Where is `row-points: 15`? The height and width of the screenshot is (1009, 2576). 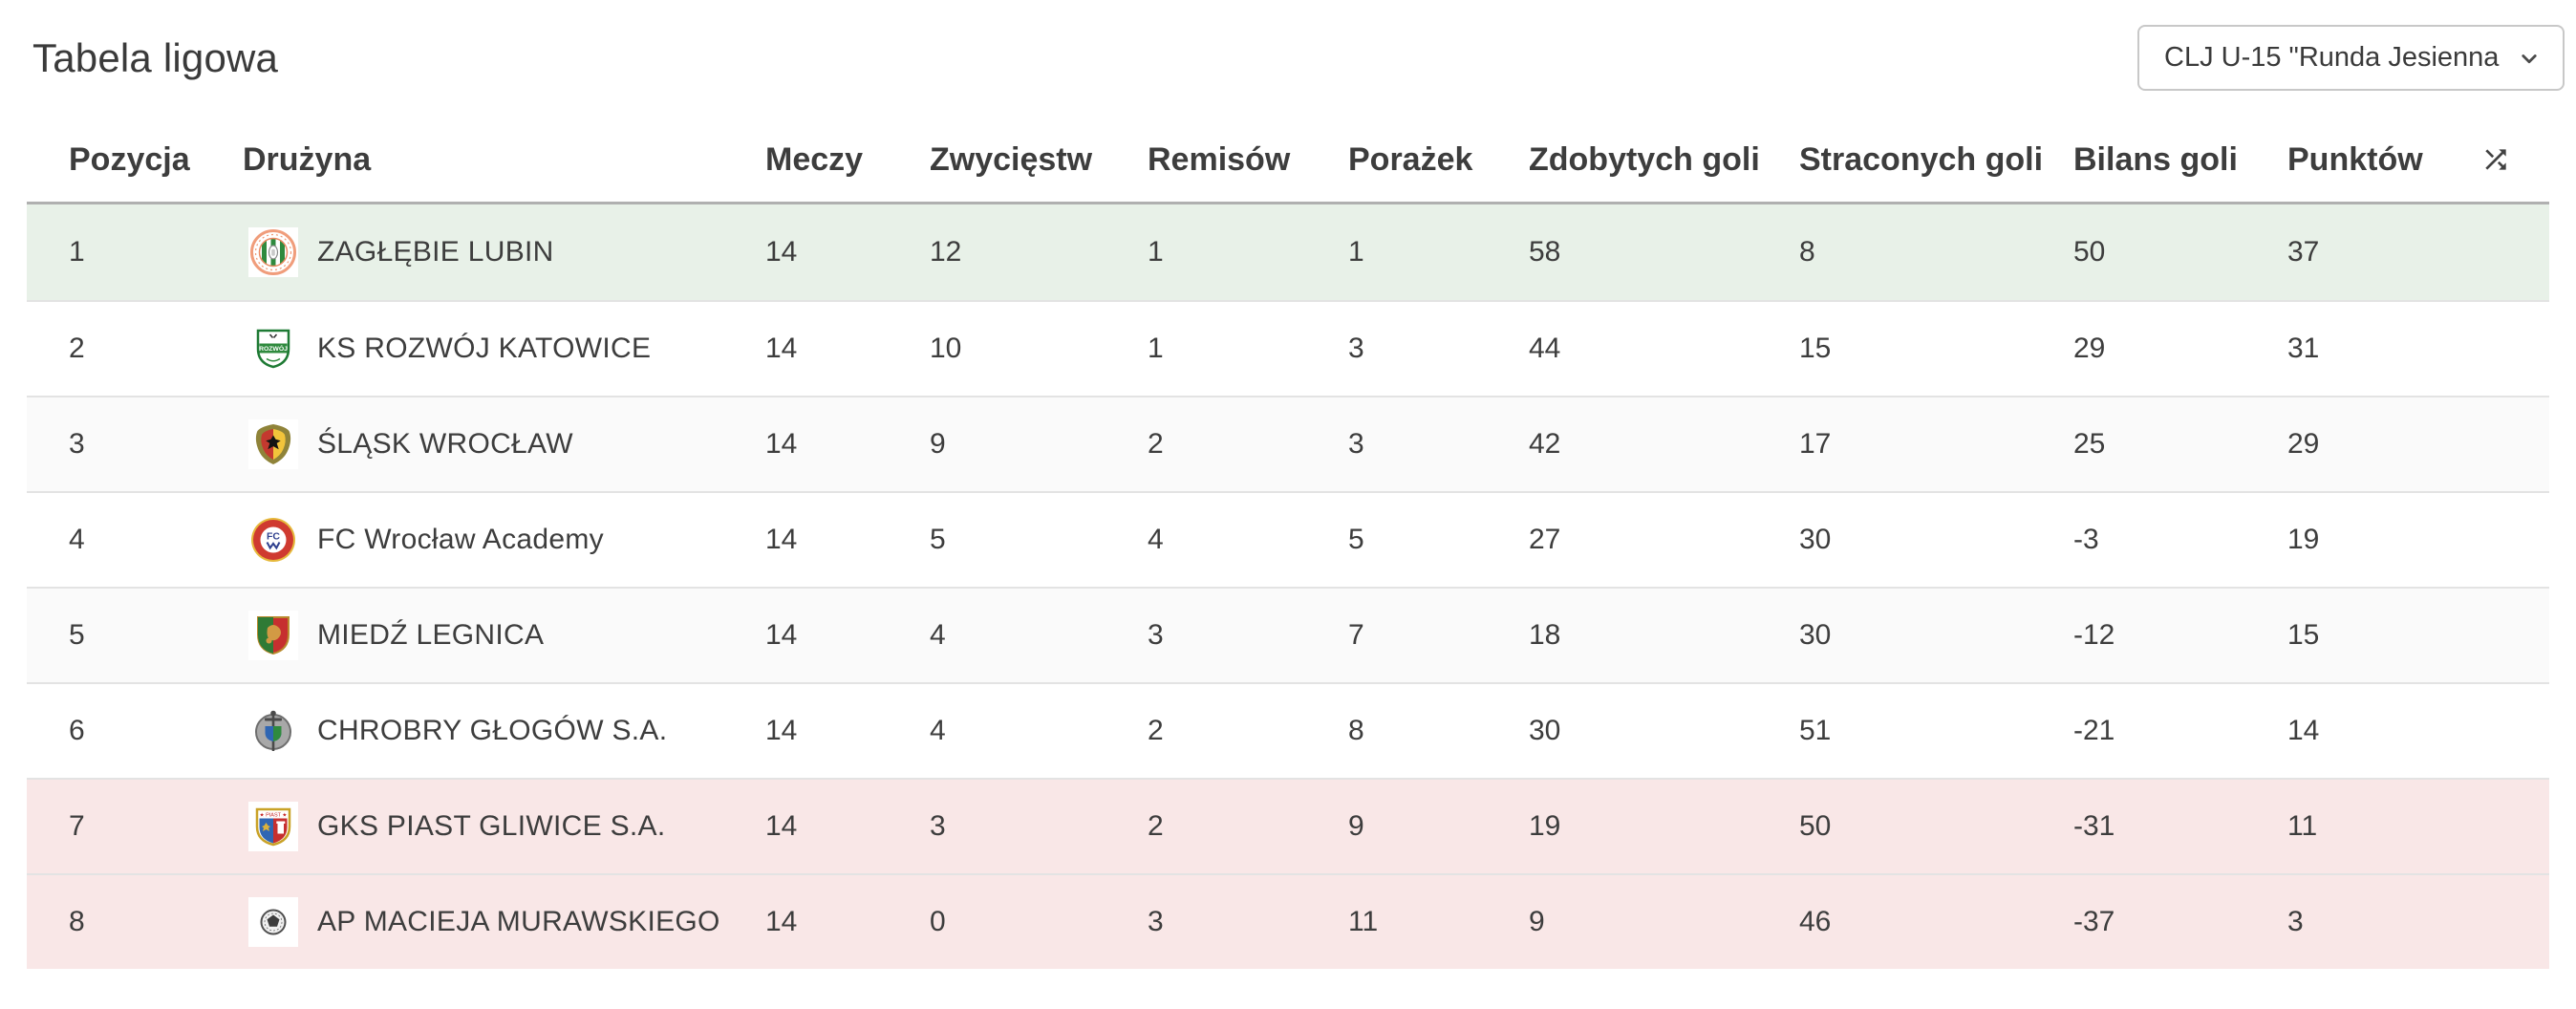 row-points: 15 is located at coordinates (2303, 635).